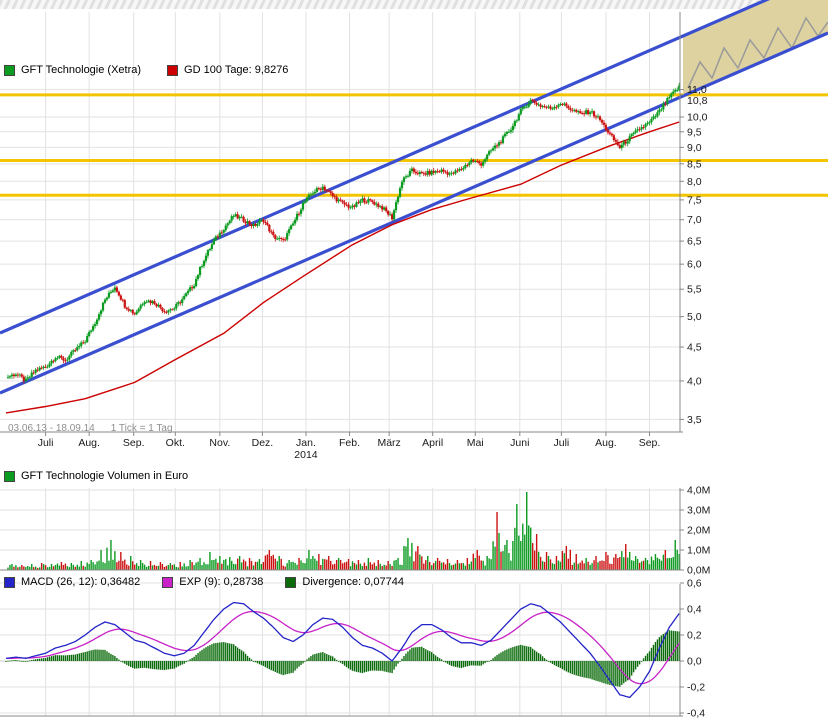  I want to click on svg-text: 9,5, so click(694, 132).